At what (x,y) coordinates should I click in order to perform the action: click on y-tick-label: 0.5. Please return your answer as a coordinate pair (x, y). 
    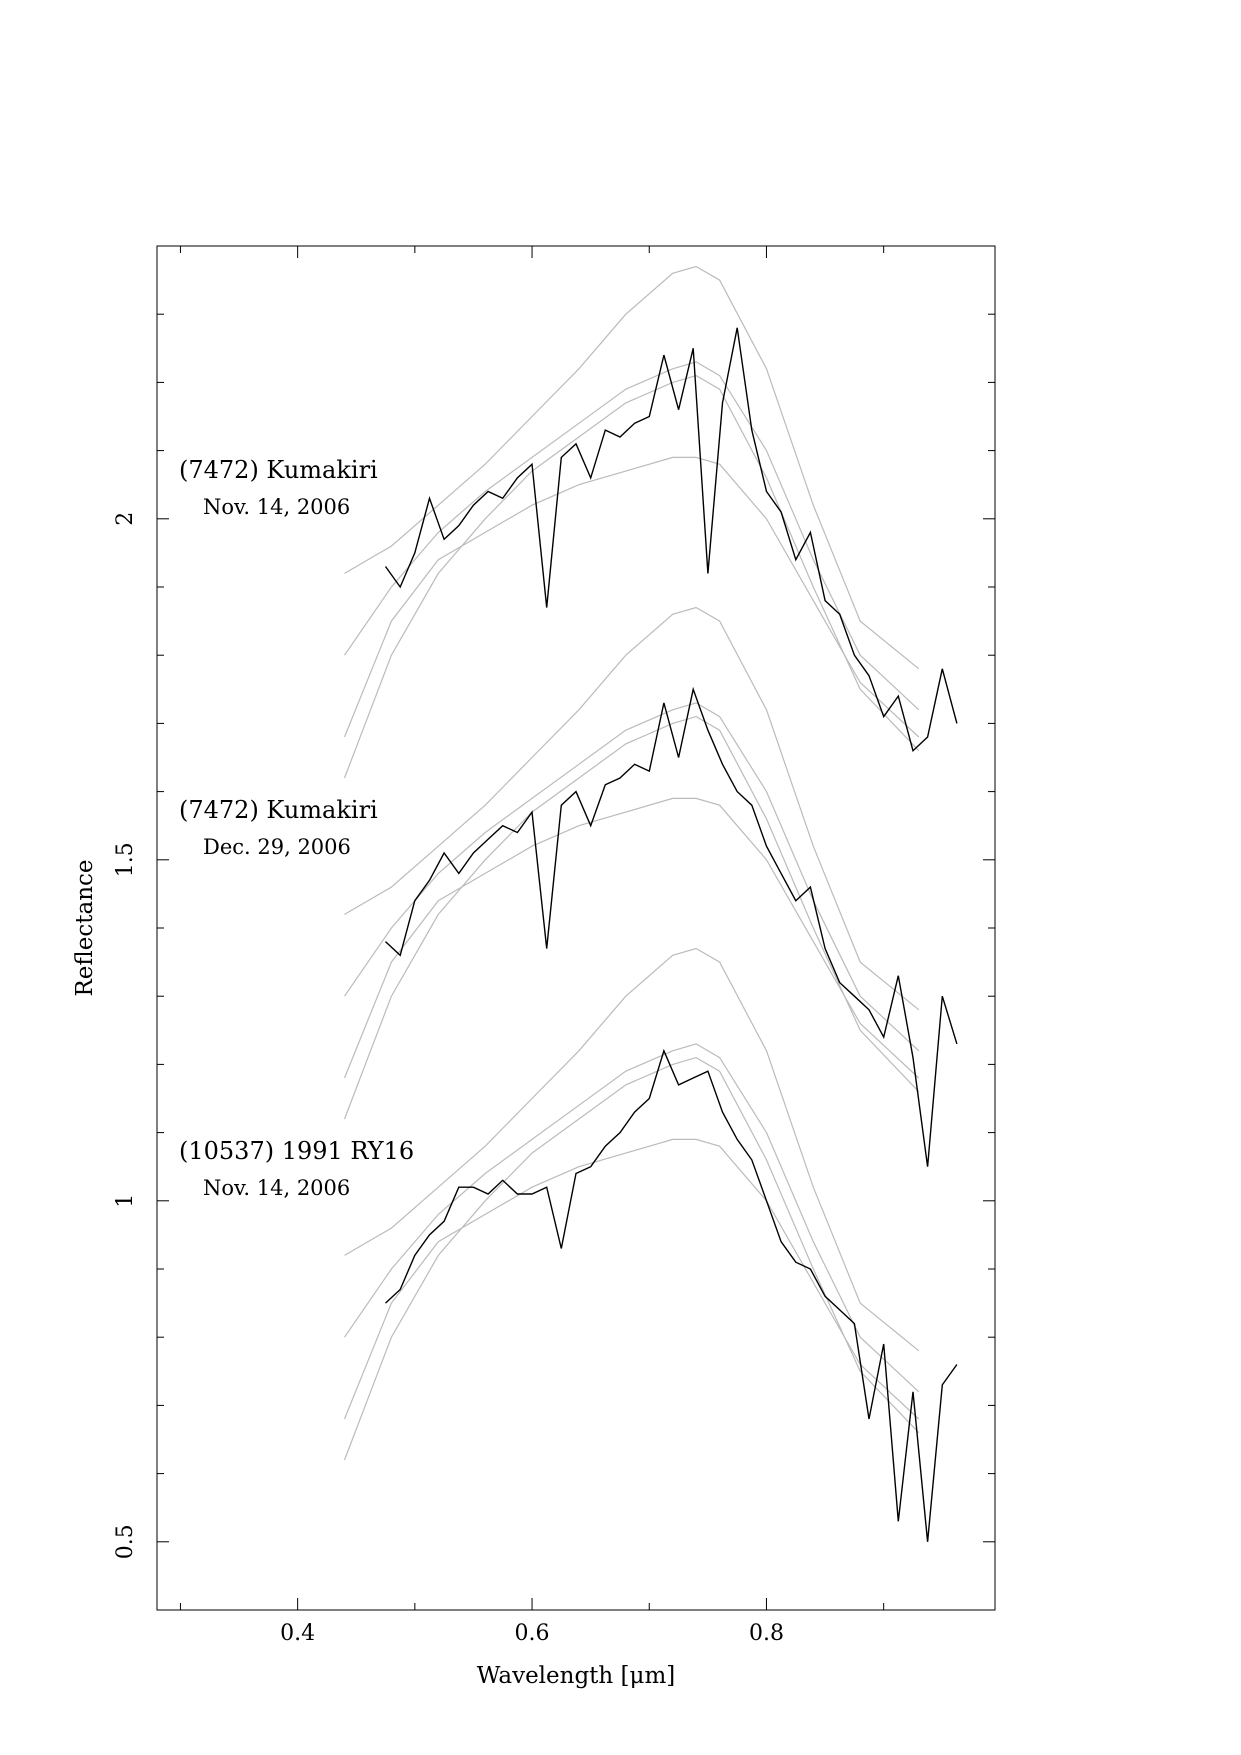
    Looking at the image, I should click on (125, 1541).